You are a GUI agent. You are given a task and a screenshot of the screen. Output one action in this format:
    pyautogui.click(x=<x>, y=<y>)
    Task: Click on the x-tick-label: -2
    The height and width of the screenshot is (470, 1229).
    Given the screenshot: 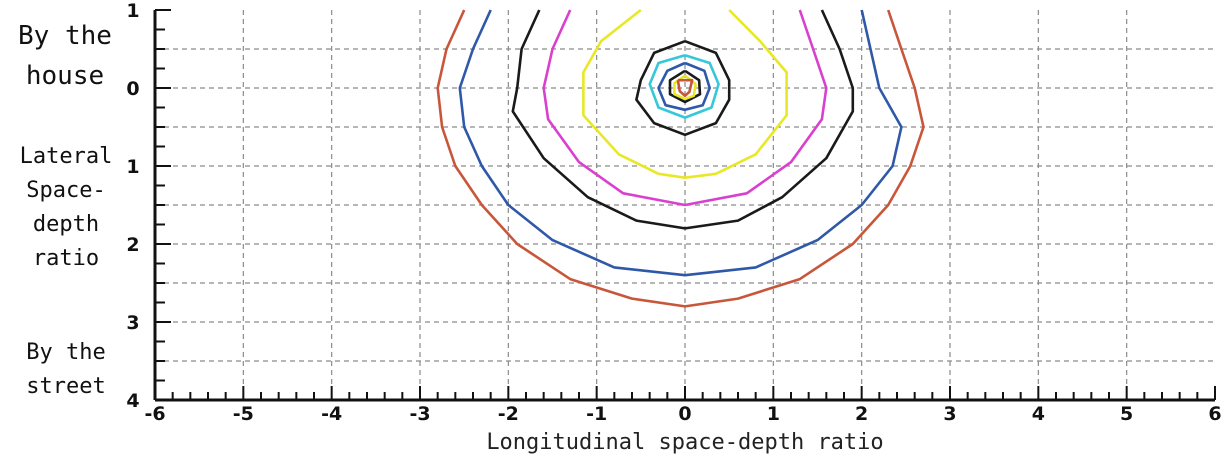 What is the action you would take?
    pyautogui.click(x=508, y=414)
    